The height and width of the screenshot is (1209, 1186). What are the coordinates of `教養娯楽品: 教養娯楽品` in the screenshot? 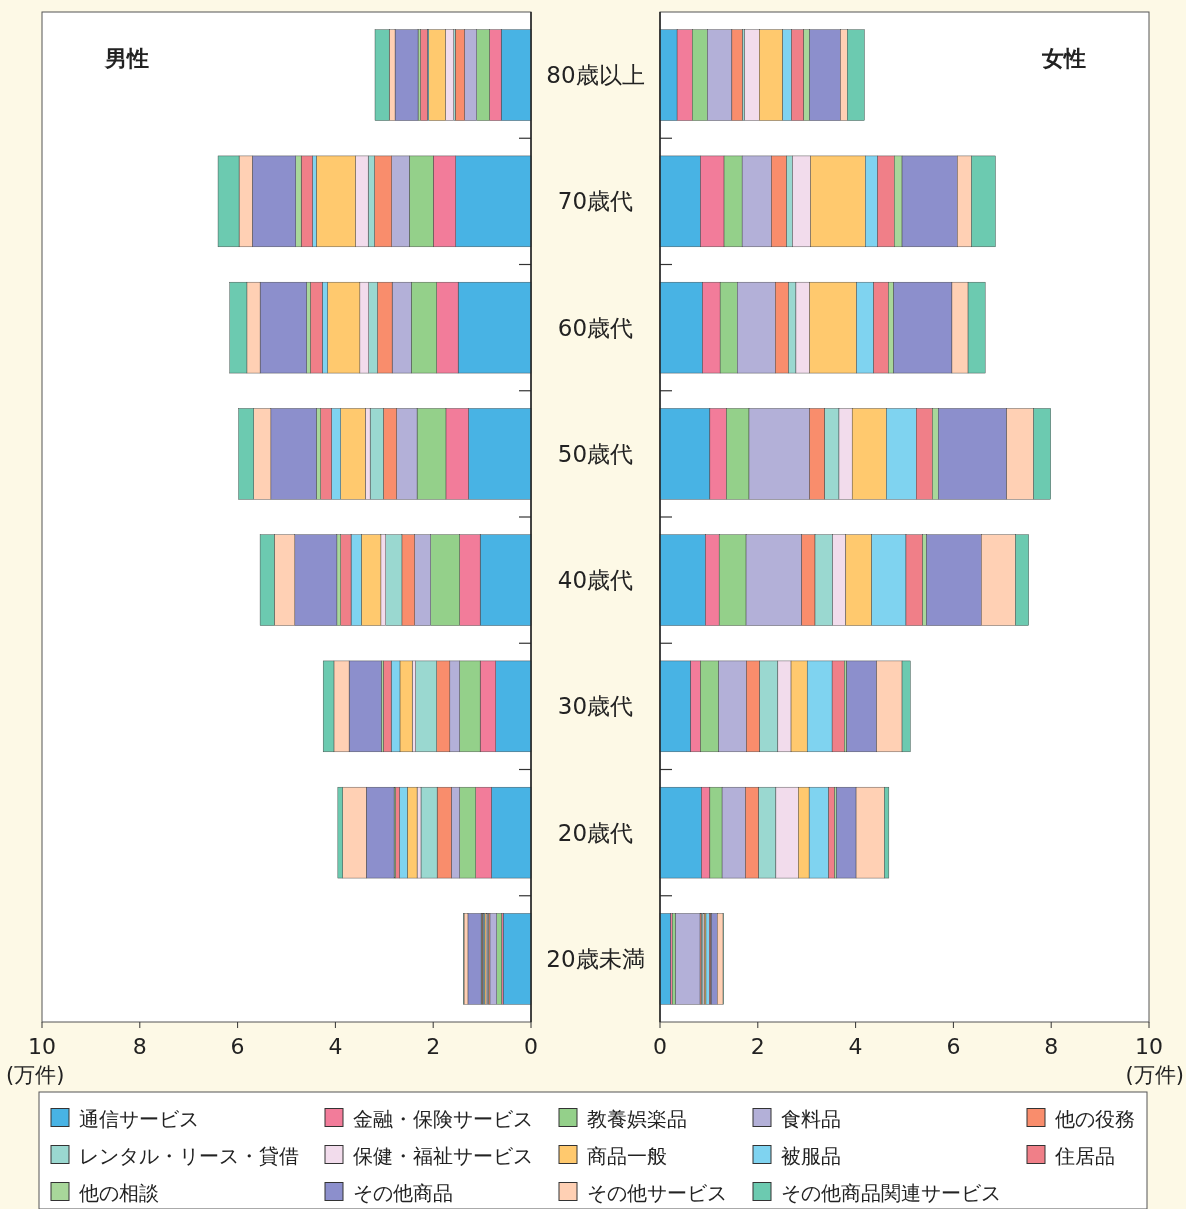 It's located at (622, 1118).